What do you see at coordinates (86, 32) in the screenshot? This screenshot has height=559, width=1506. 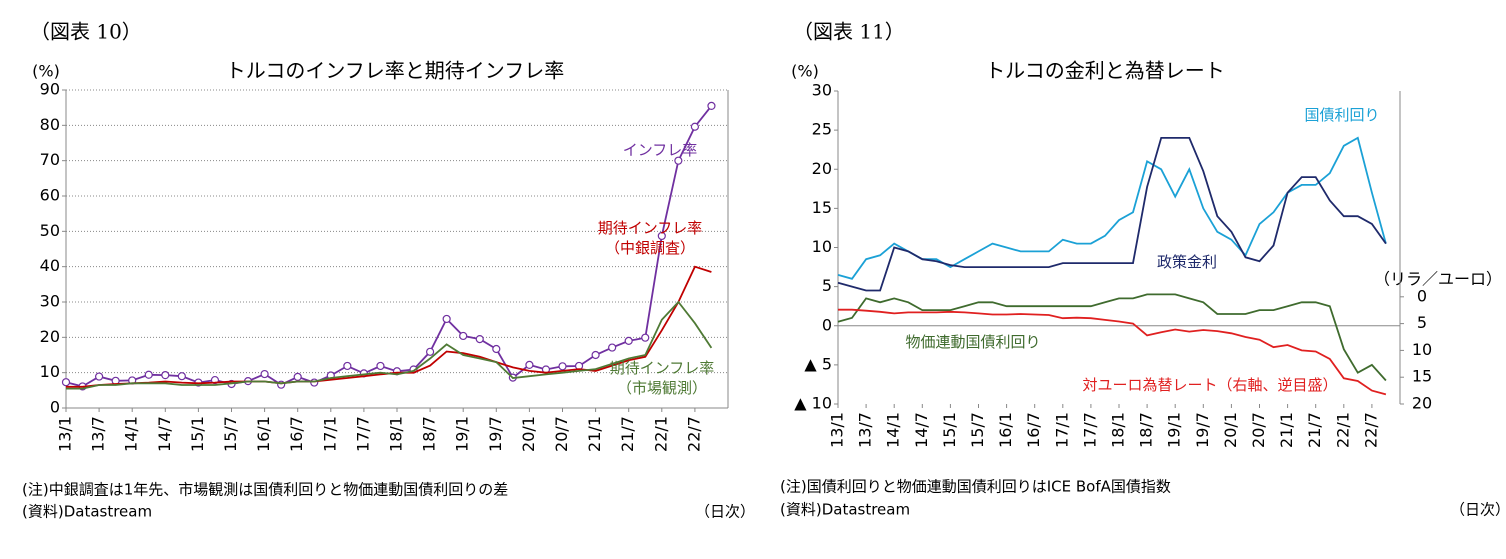 I see `figure-label: （図表 10）` at bounding box center [86, 32].